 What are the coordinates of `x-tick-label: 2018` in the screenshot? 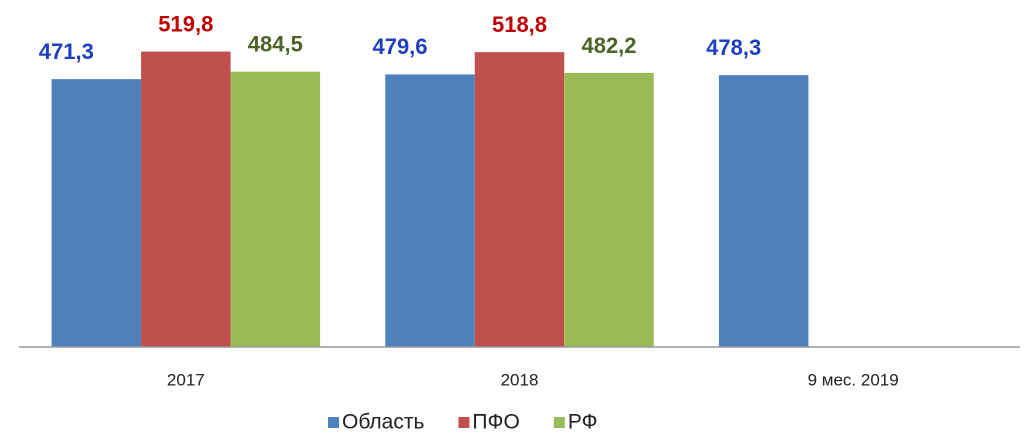 It's located at (520, 379).